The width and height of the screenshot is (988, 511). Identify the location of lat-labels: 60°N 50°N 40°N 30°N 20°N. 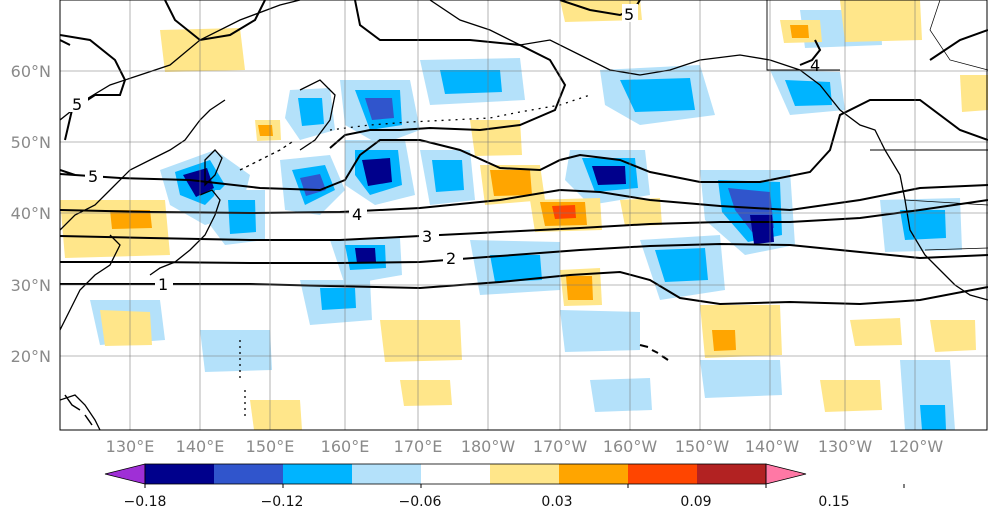
(31, 214).